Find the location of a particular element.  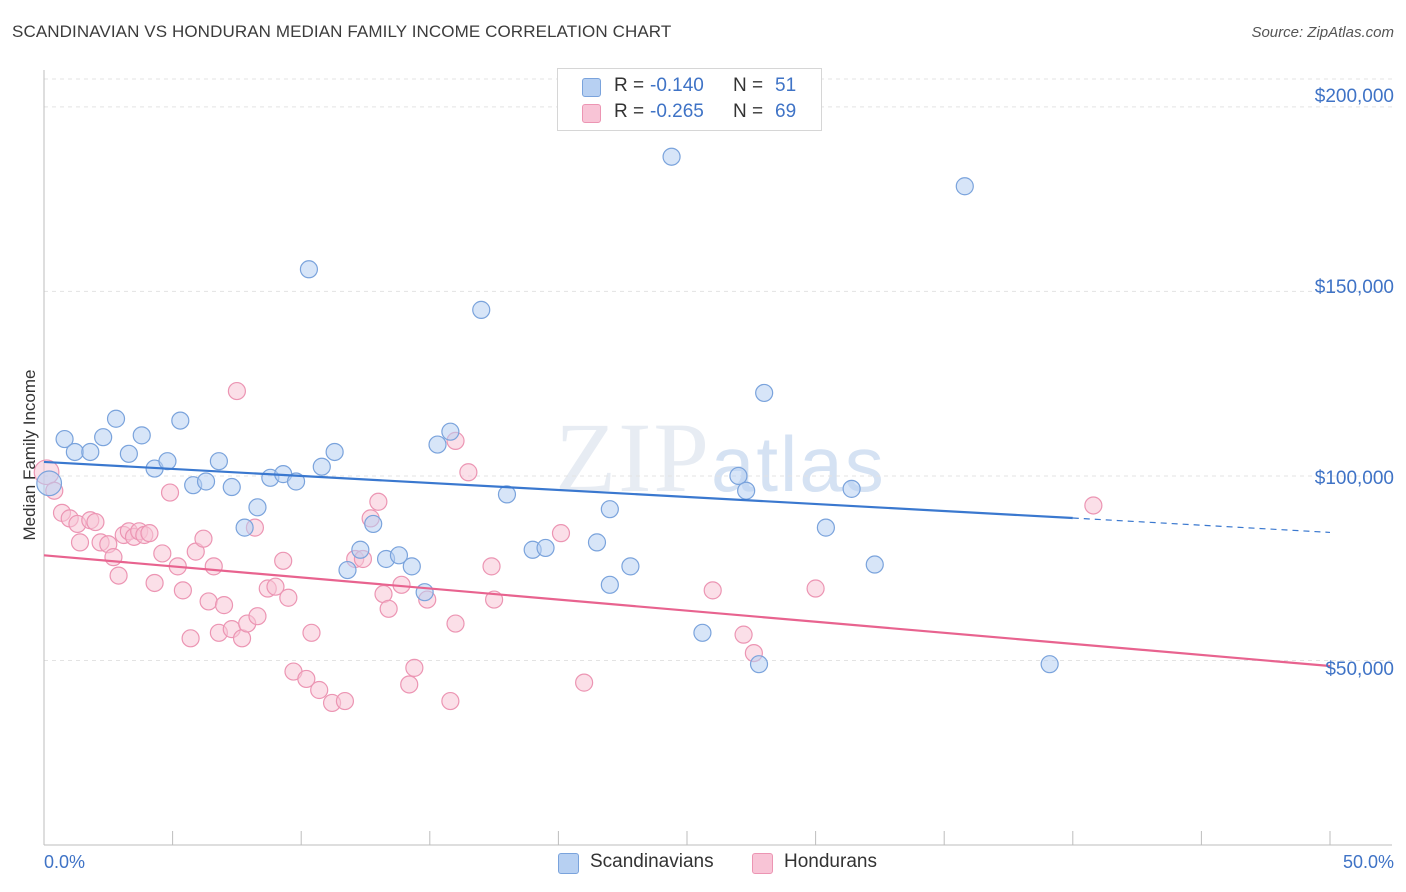

legend-label: Hondurans is located at coordinates (830, 861).